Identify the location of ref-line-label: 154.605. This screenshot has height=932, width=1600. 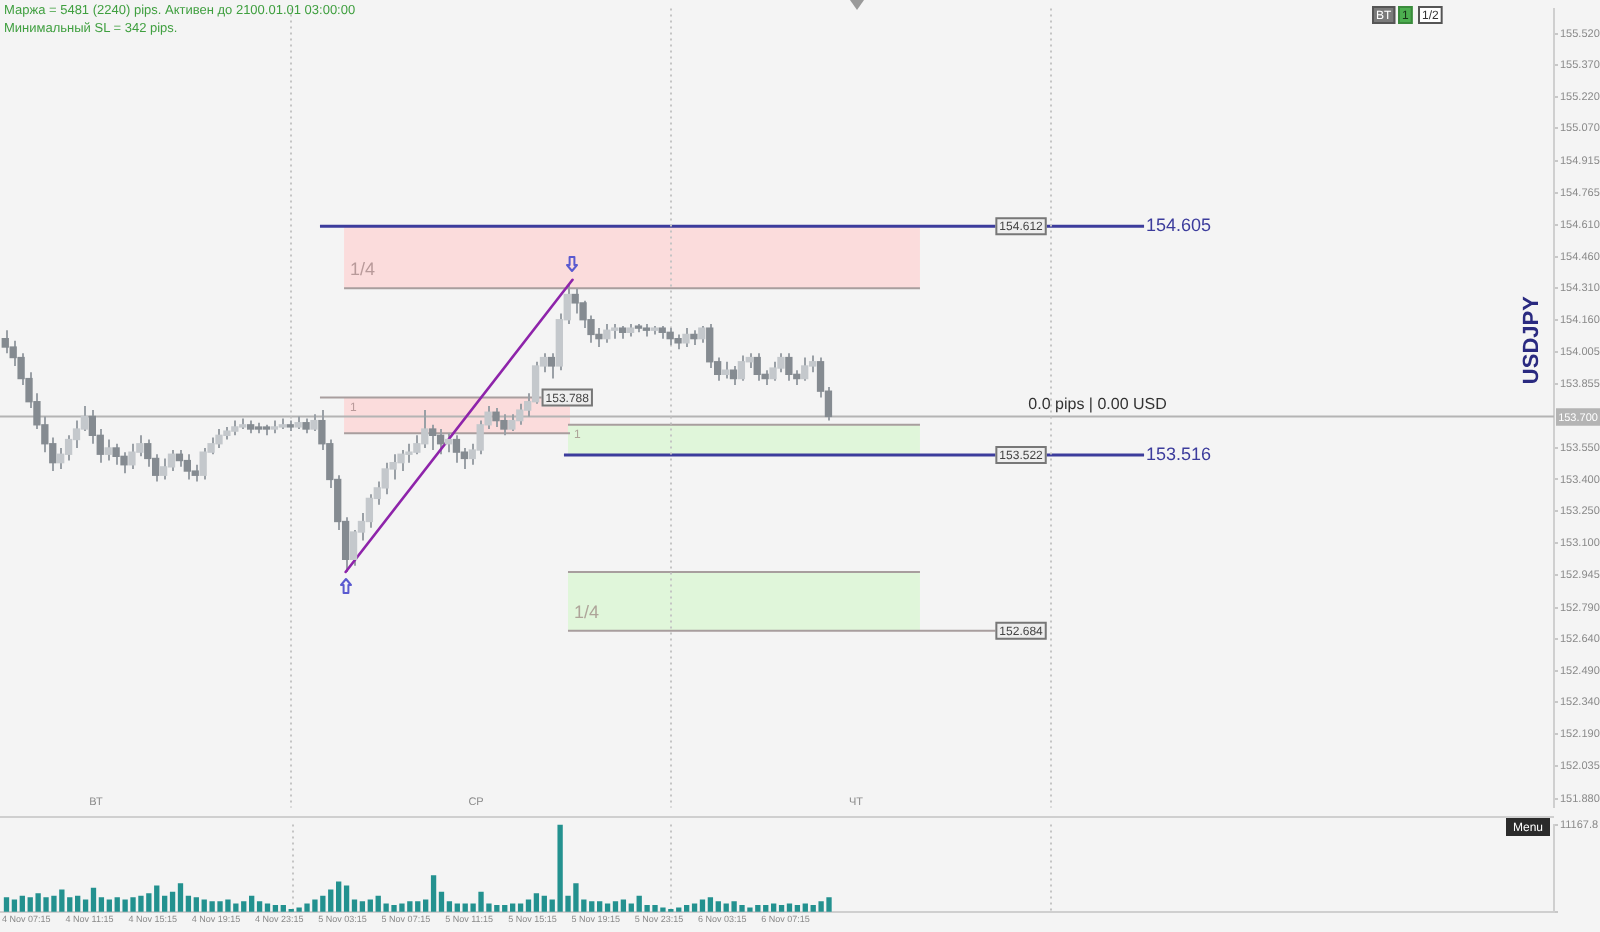
(1179, 225).